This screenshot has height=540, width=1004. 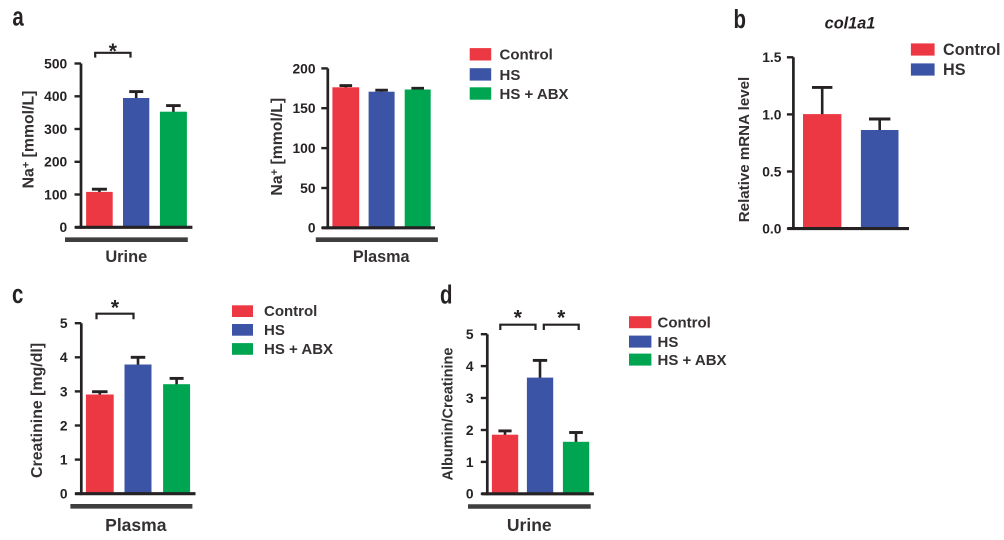 I want to click on svg-text: b, so click(x=740, y=19).